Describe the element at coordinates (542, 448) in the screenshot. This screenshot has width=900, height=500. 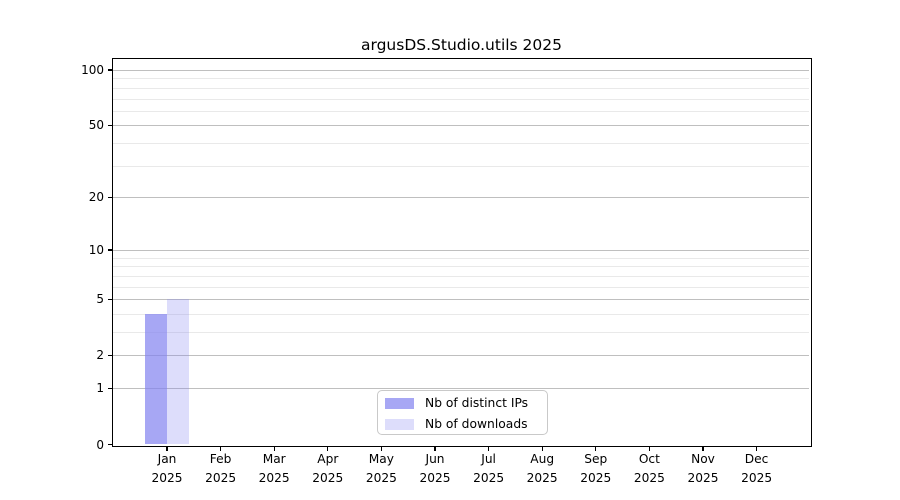
I see `x-tick-mark-aug` at that location.